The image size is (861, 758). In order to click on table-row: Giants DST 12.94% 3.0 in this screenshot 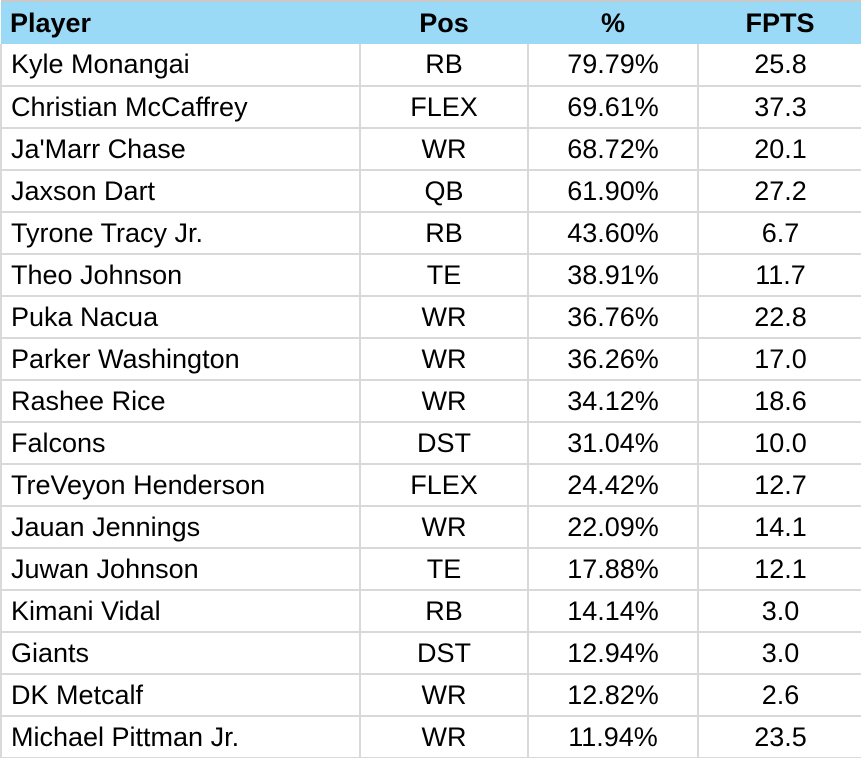, I will do `click(430, 653)`.